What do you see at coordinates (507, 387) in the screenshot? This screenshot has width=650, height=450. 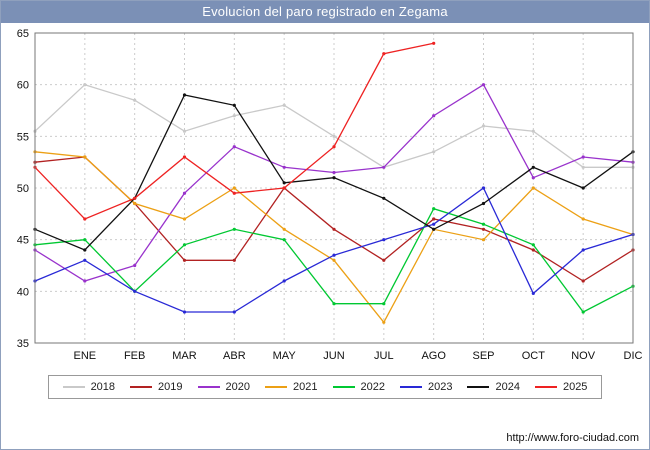 I see `legend-label-2024: 2024` at bounding box center [507, 387].